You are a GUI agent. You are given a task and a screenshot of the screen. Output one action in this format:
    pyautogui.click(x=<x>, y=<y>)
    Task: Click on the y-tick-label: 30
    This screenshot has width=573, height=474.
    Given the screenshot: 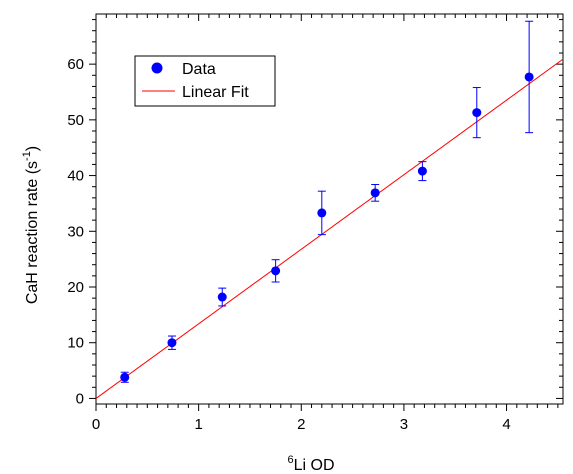 What is the action you would take?
    pyautogui.click(x=75, y=231)
    